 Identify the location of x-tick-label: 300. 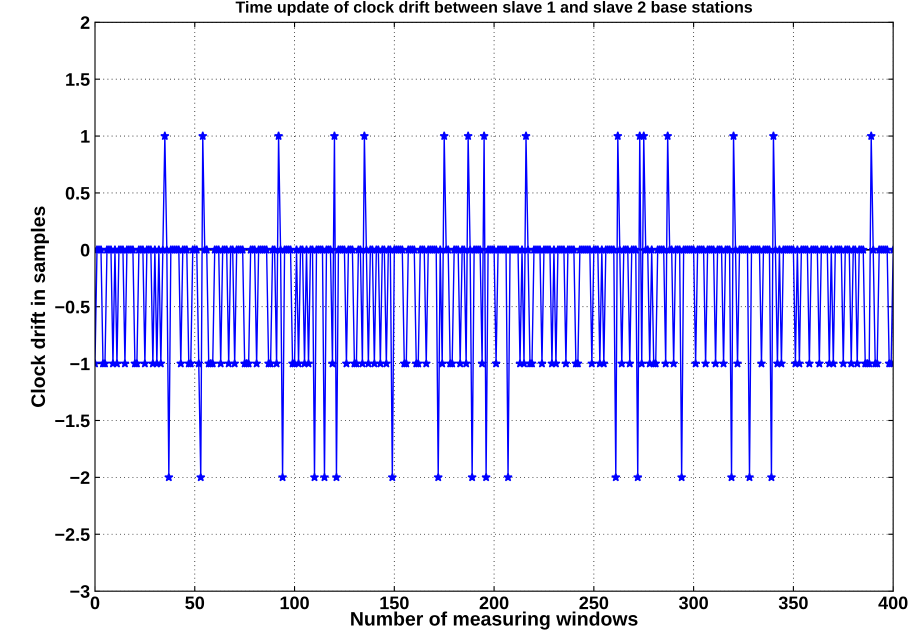
(693, 603).